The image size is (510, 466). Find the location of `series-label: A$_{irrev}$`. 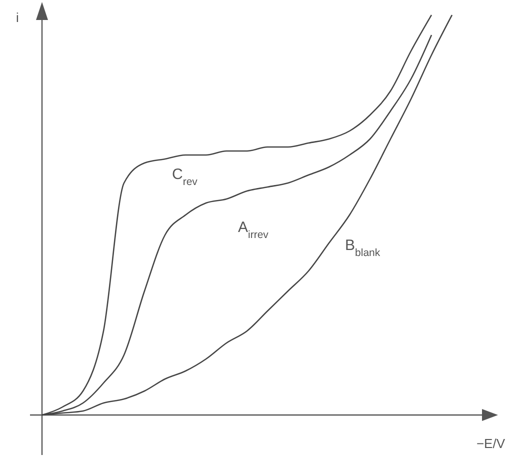

series-label: A$_{irrev}$ is located at coordinates (254, 230).